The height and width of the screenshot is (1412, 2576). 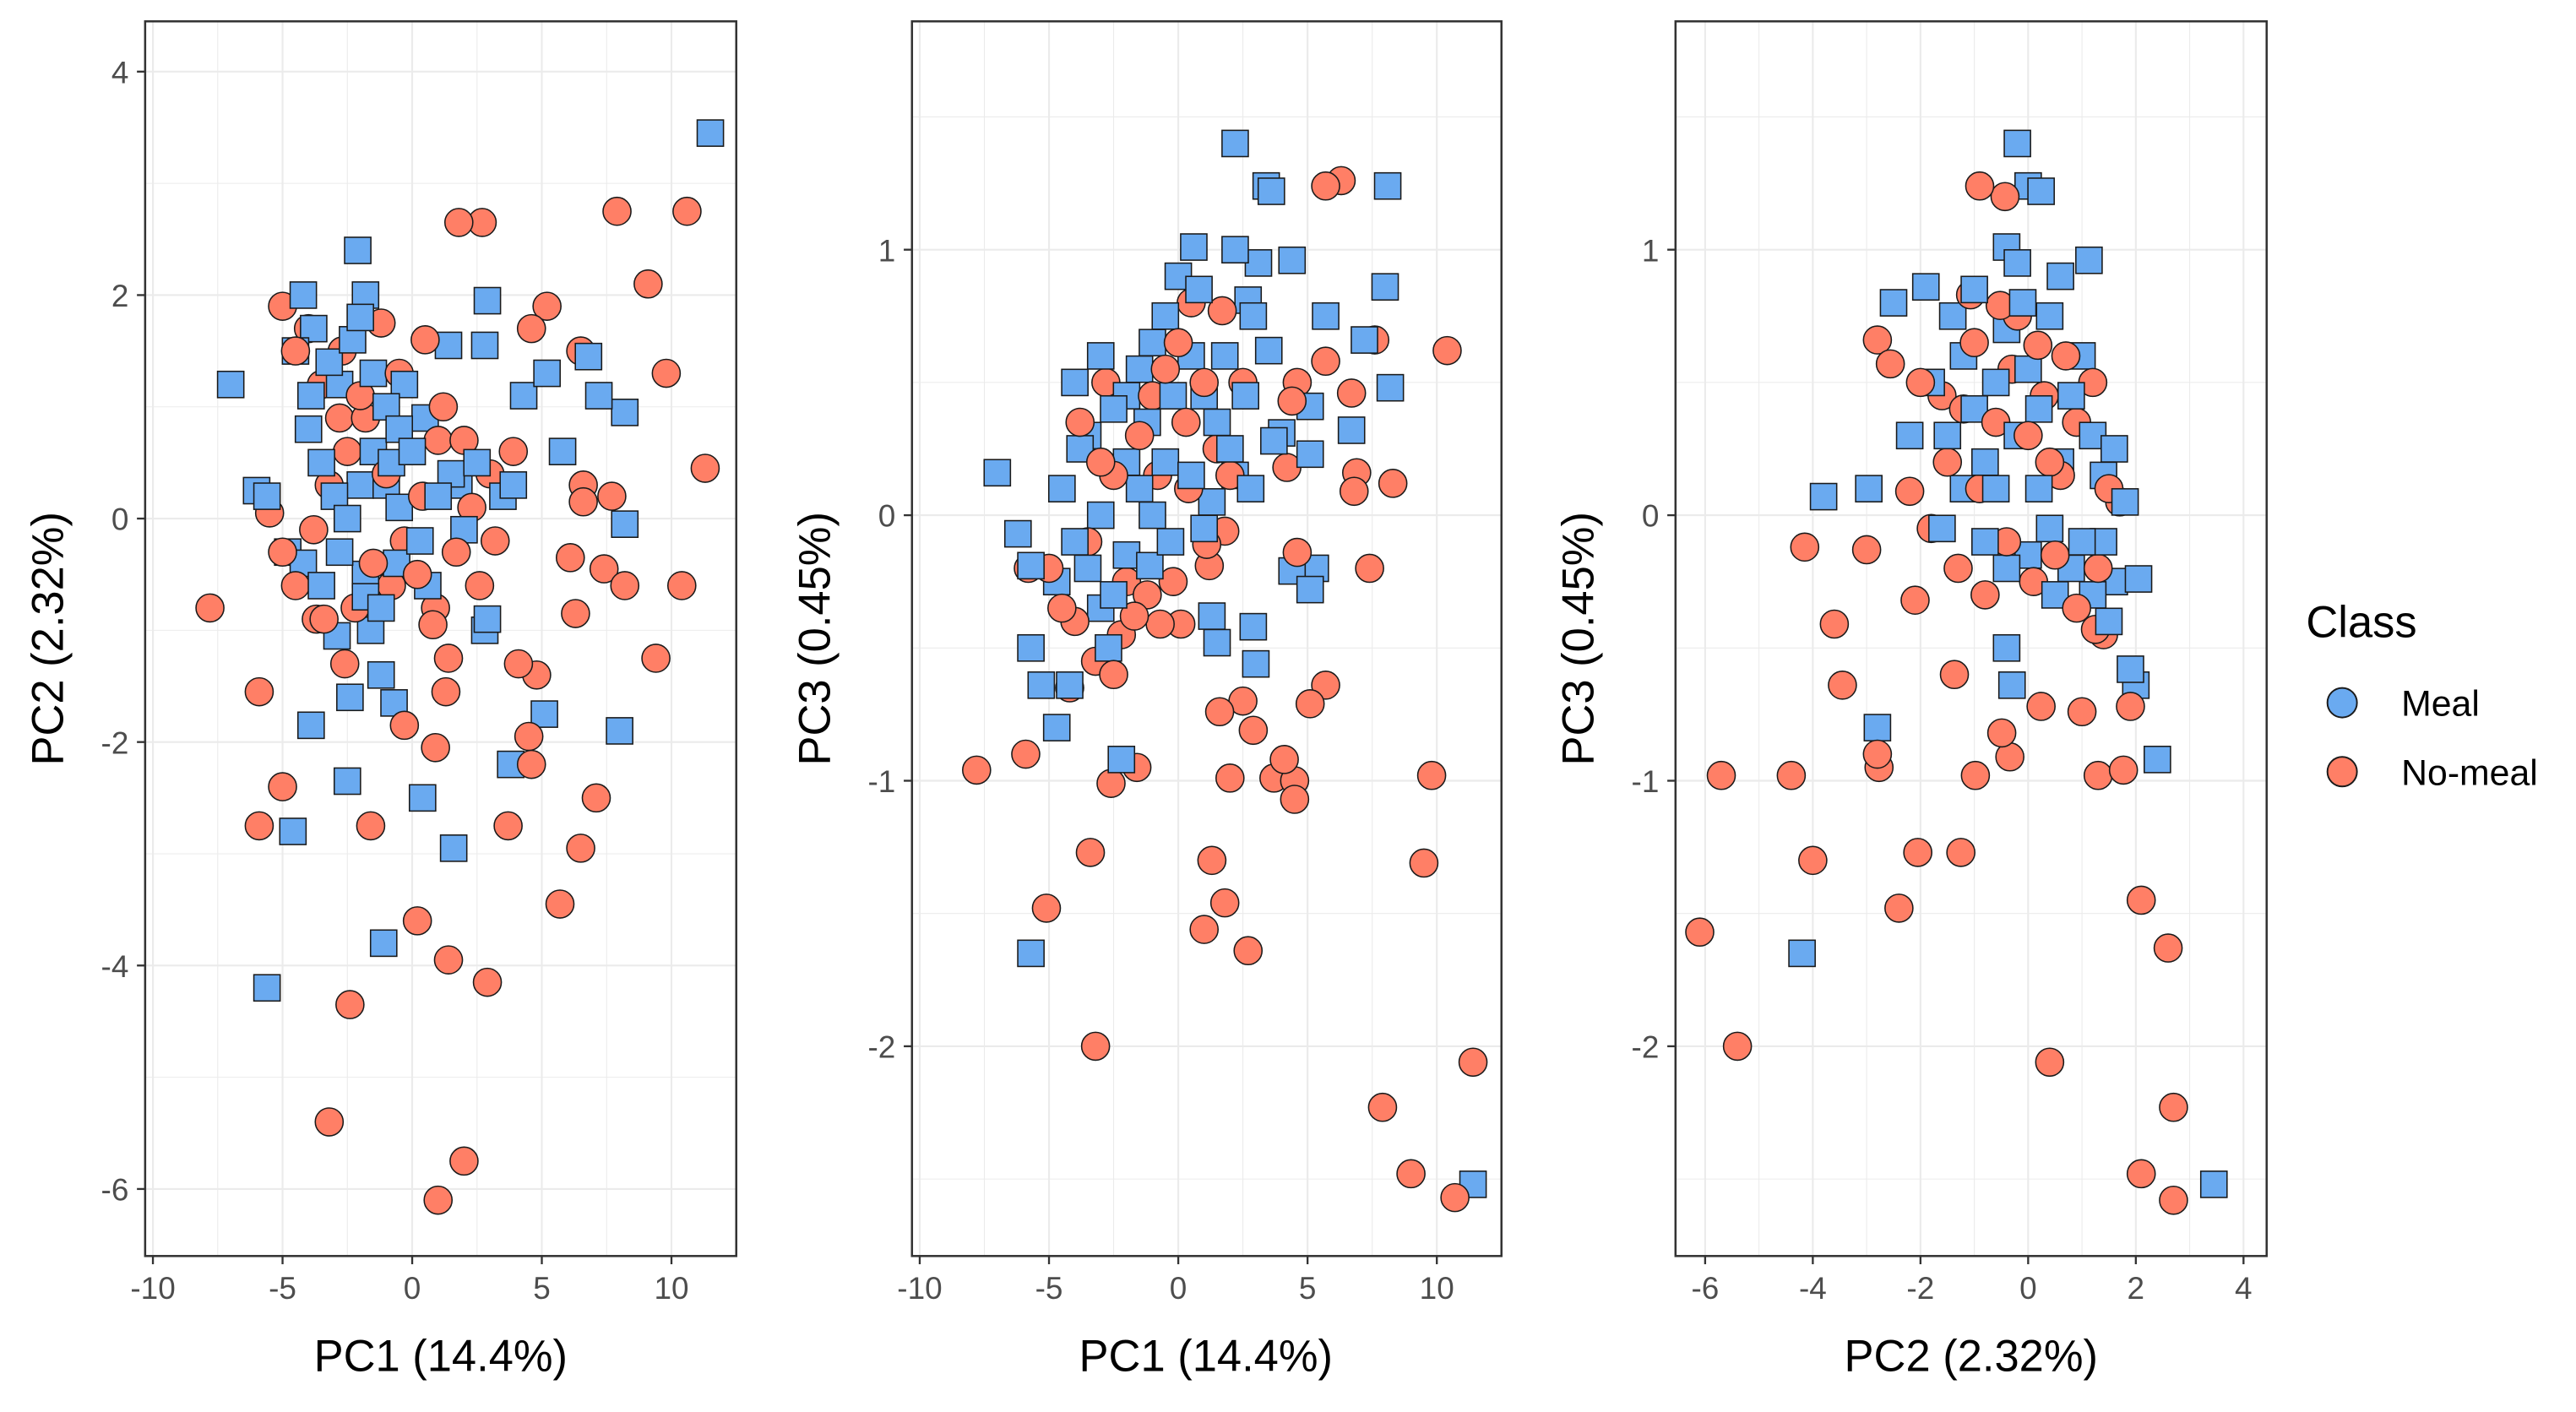 What do you see at coordinates (120, 519) in the screenshot?
I see `y-tick-label: 0` at bounding box center [120, 519].